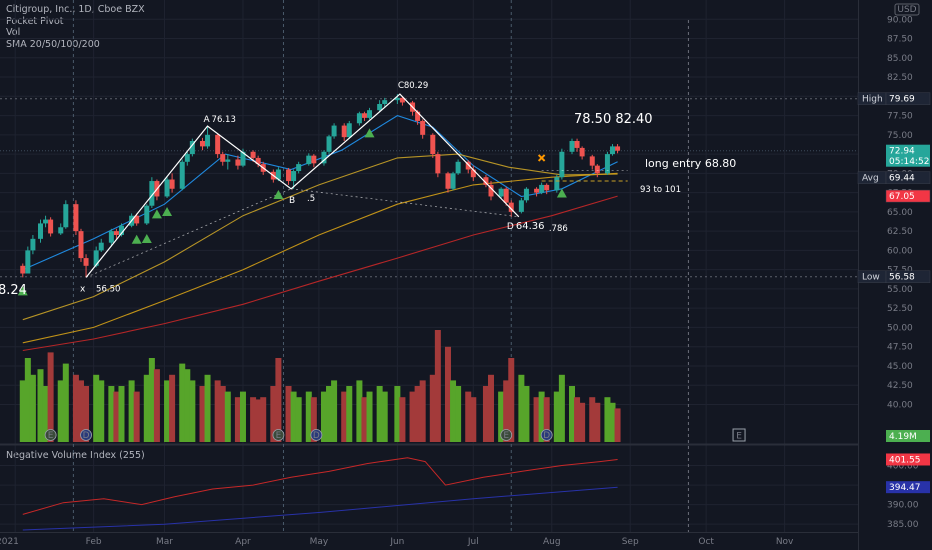  Describe the element at coordinates (903, 437) in the screenshot. I see `volume-tag-value: 4.19M` at that location.